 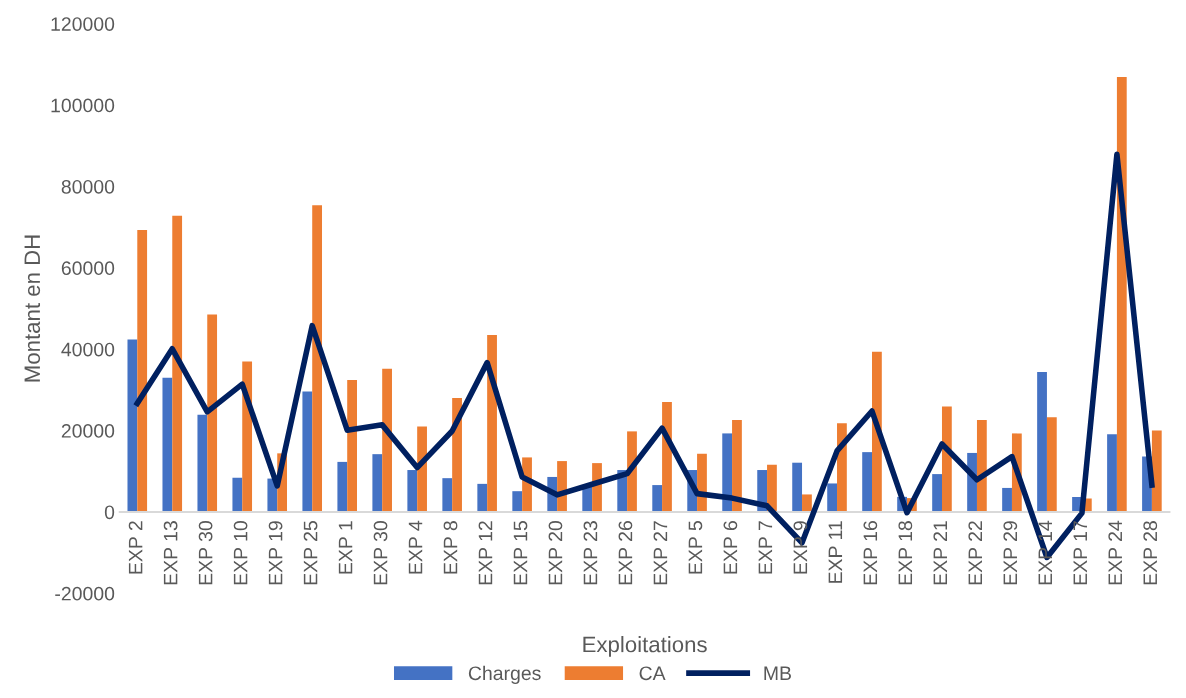 I want to click on x-tick-label: EXP 20, so click(x=555, y=553).